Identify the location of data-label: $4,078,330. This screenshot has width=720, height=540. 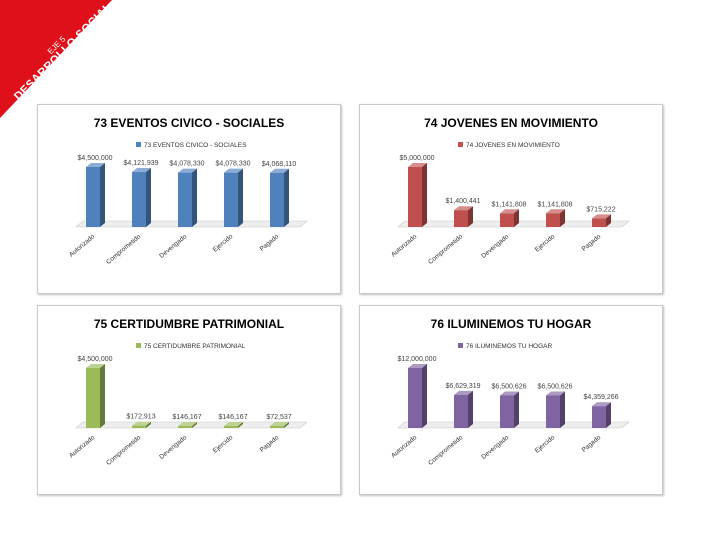
(186, 164).